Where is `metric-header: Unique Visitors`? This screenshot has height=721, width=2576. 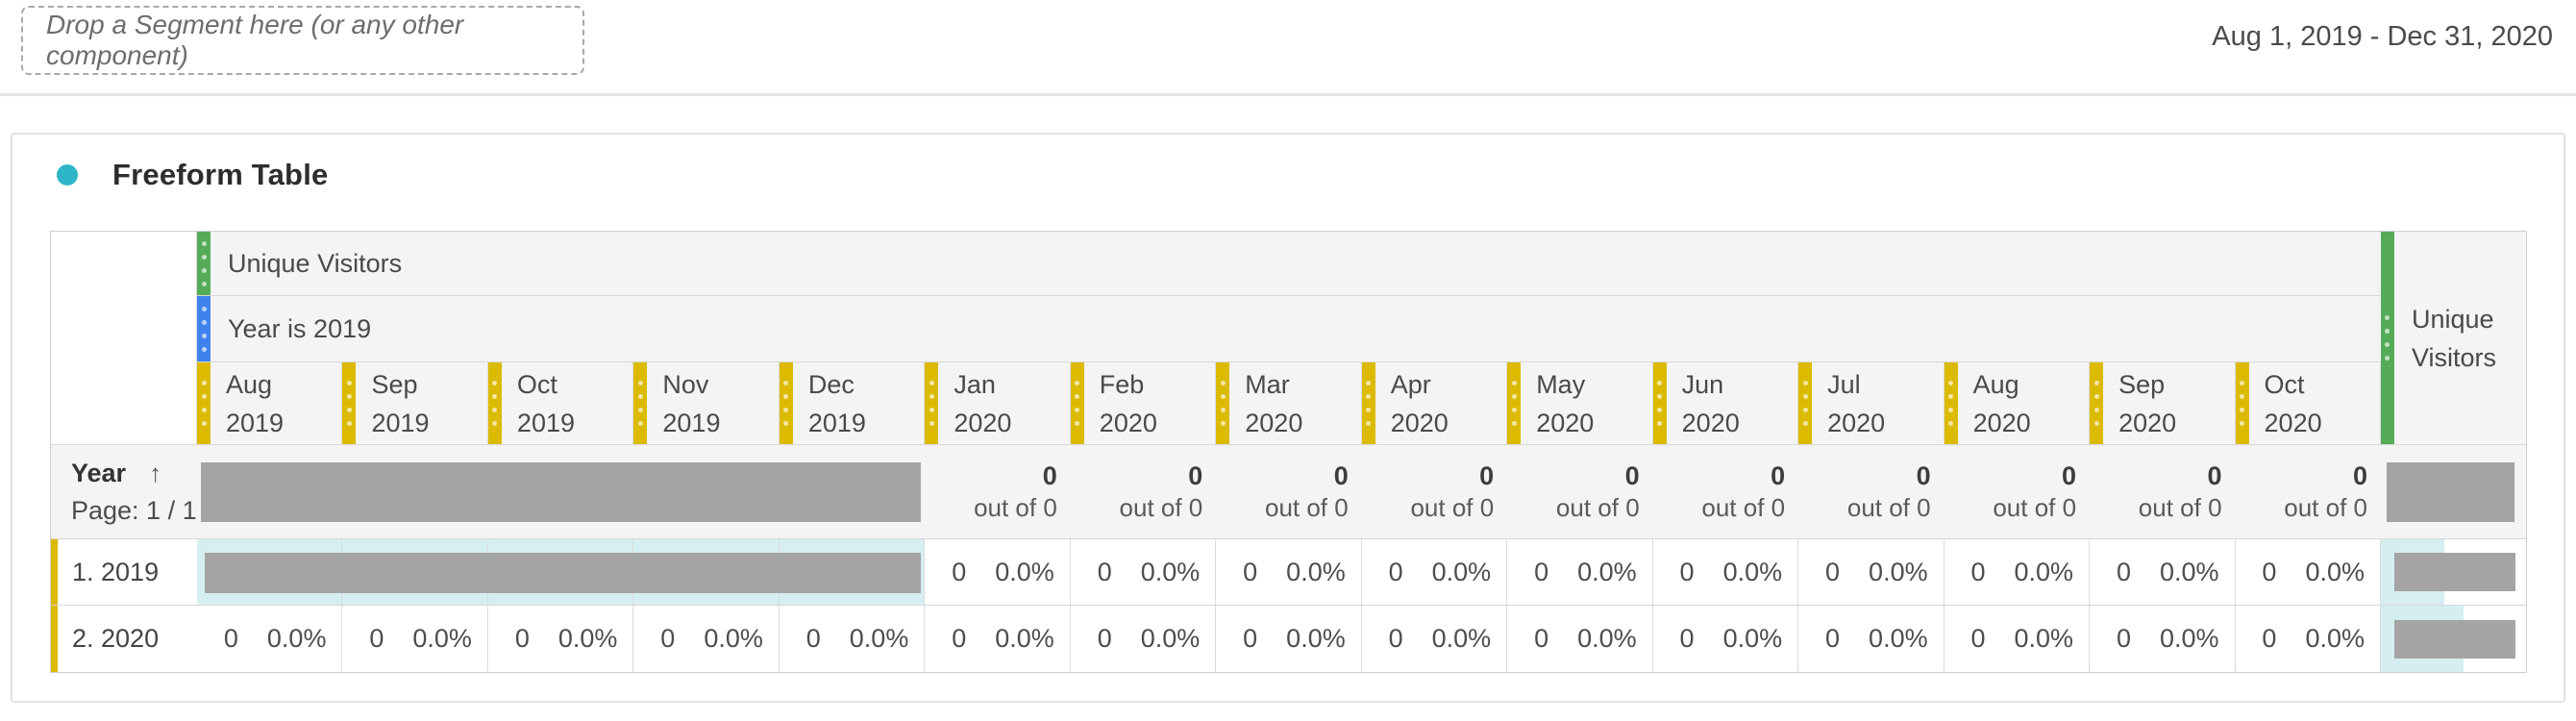
metric-header: Unique Visitors is located at coordinates (1289, 264).